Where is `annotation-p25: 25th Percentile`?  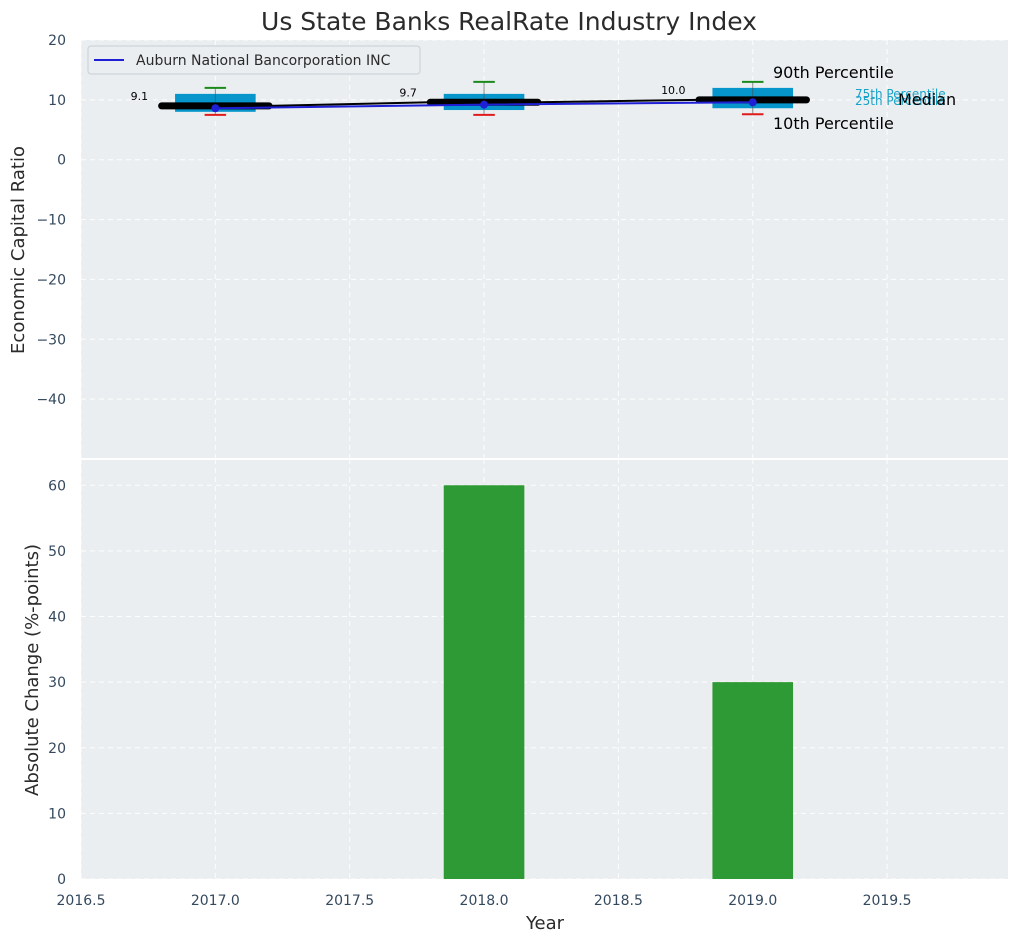
annotation-p25: 25th Percentile is located at coordinates (900, 101).